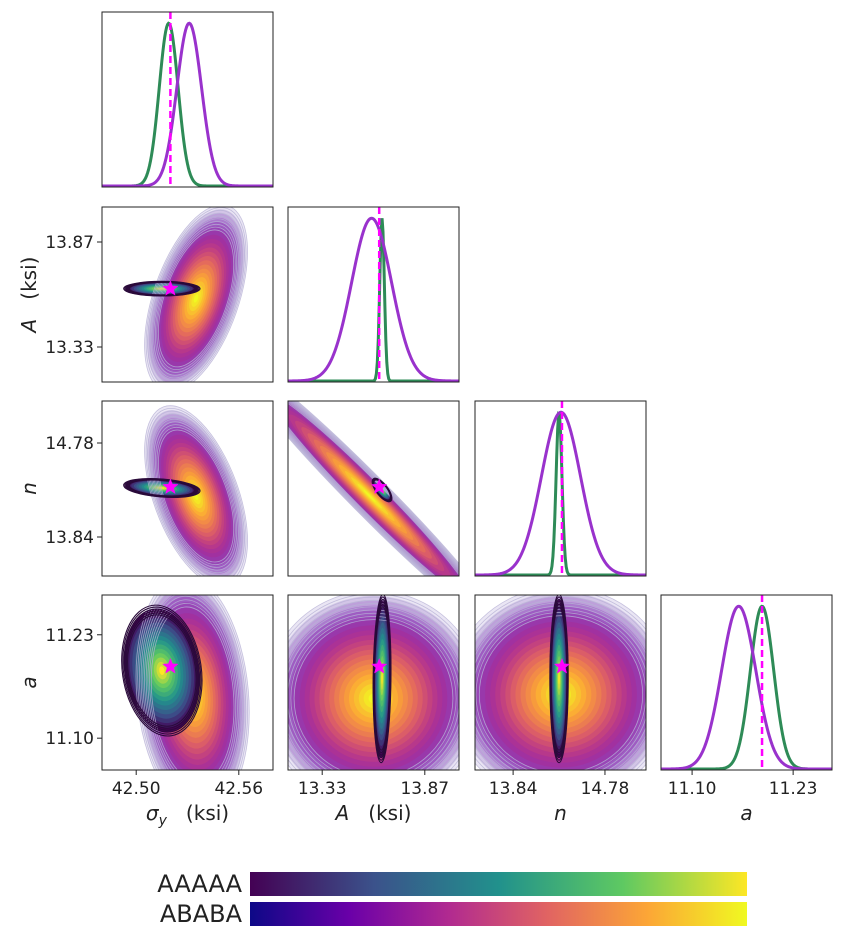  I want to click on y-axis-label-n: n, so click(29, 488).